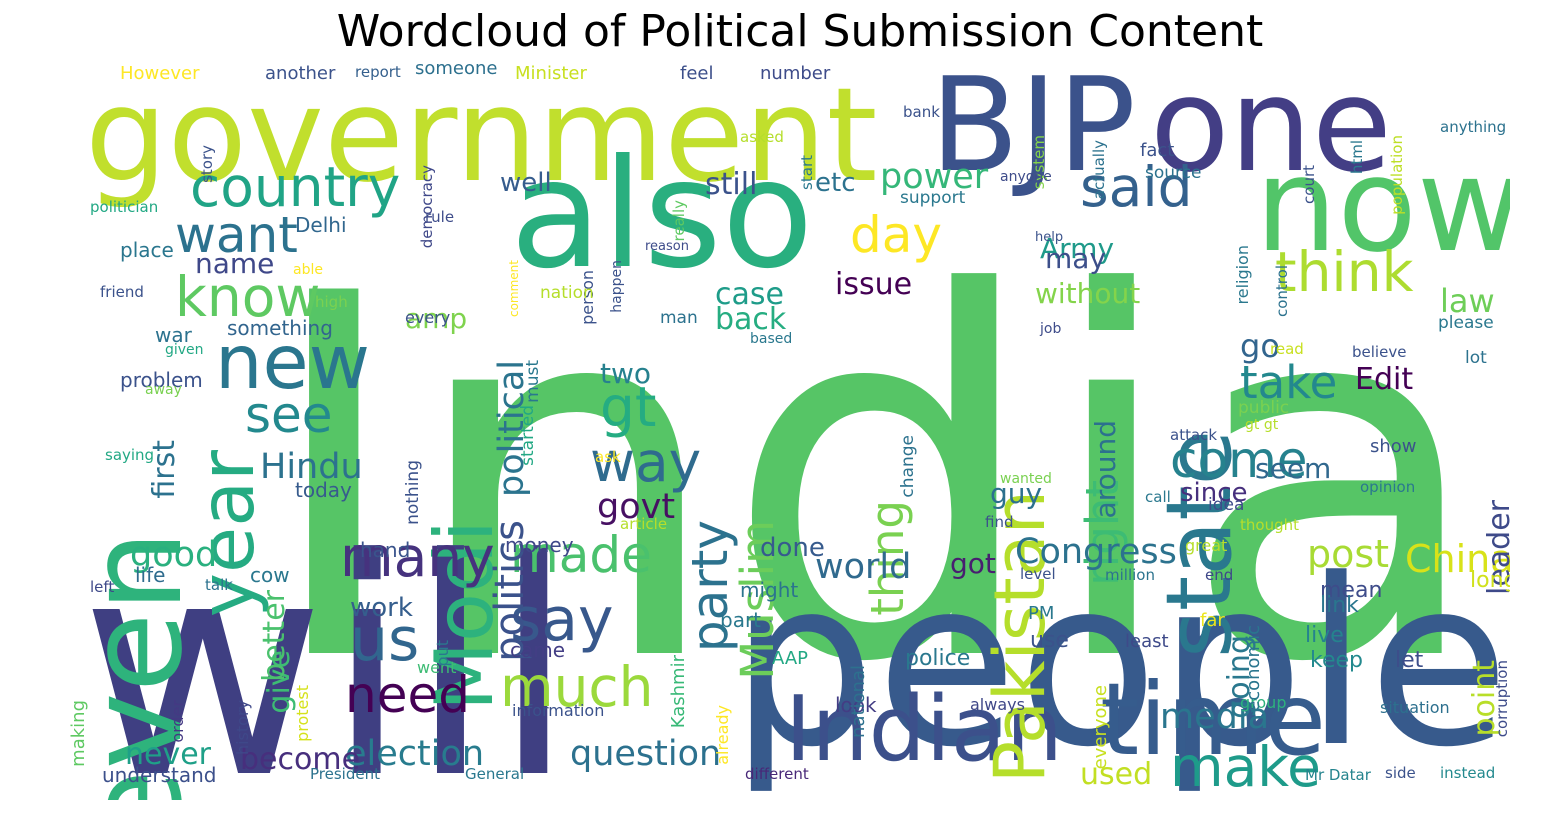 Image resolution: width=1543 pixels, height=839 pixels. I want to click on word-rule: rule, so click(440, 217).